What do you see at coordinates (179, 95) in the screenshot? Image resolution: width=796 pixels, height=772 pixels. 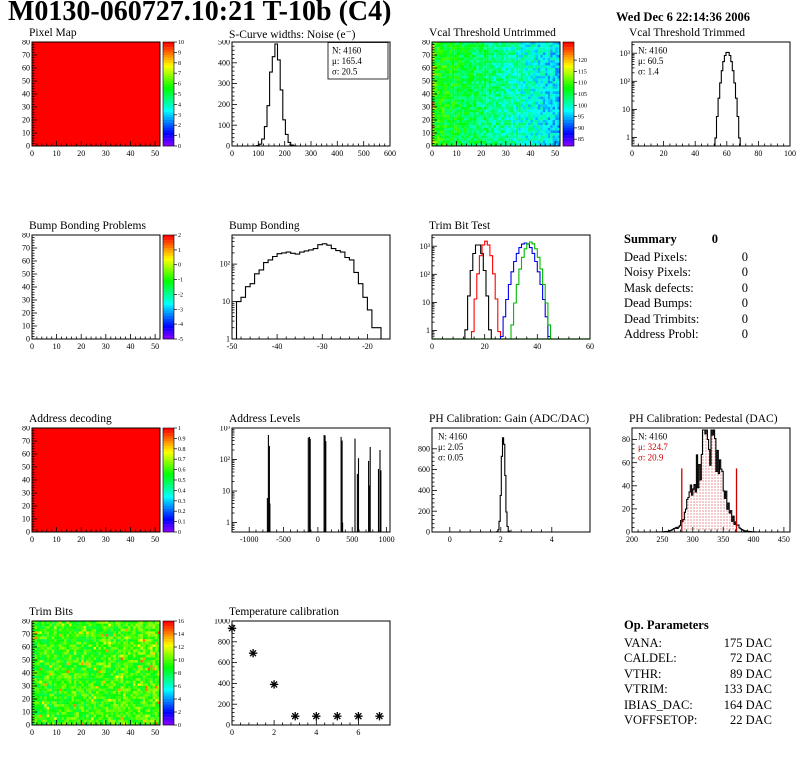 I see `svg-text: 5` at bounding box center [179, 95].